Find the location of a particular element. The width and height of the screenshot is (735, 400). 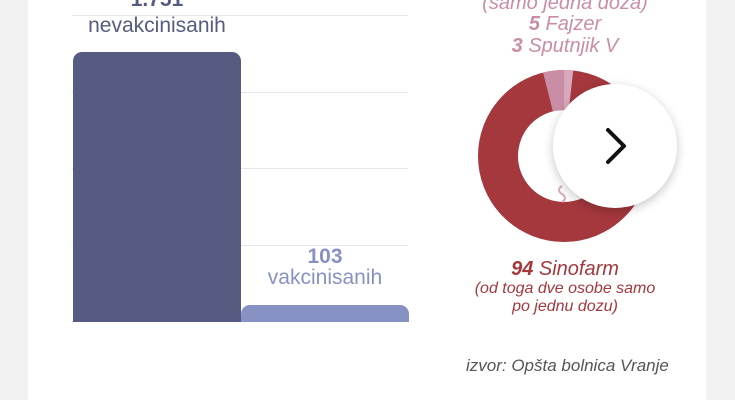

chevron-right-icon is located at coordinates (616, 146).